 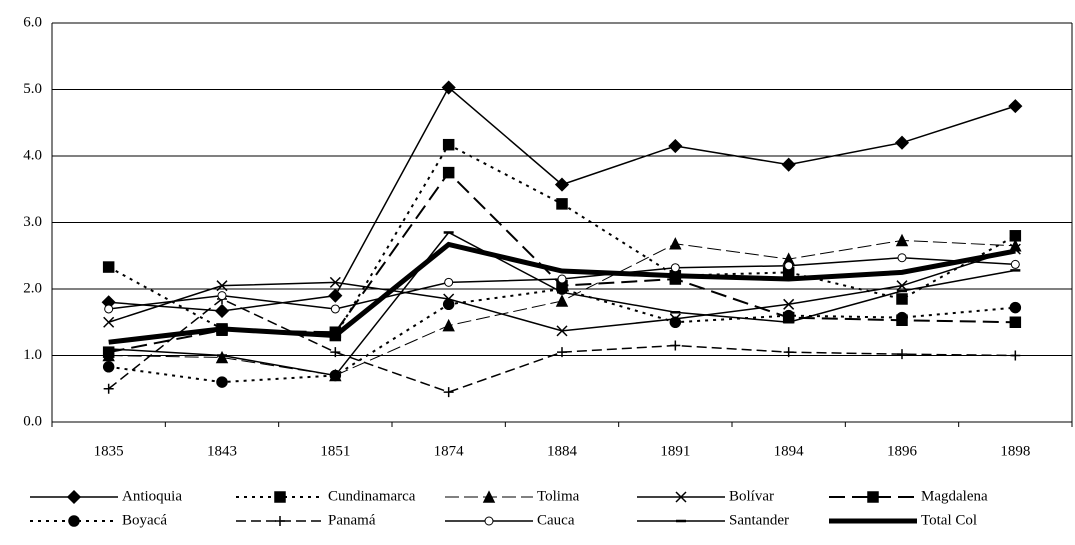 I want to click on x-tick-label: 1898, so click(x=1015, y=451).